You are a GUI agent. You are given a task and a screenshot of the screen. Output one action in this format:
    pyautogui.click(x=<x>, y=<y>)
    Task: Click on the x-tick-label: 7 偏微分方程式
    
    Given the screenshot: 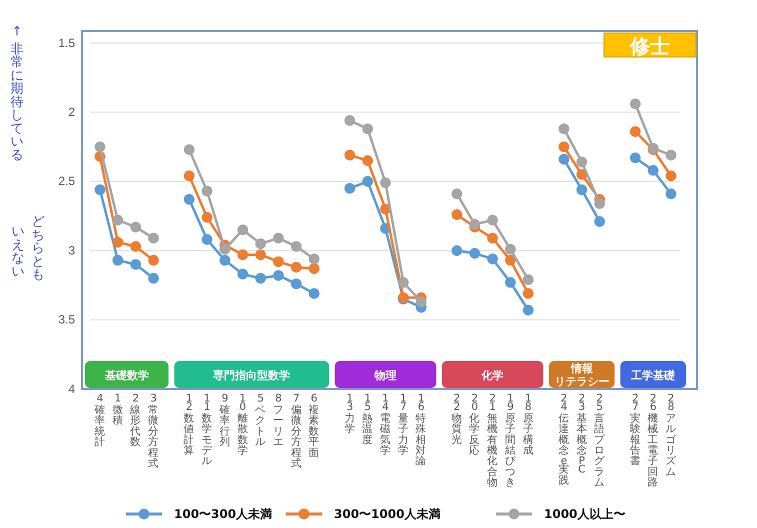 What is the action you would take?
    pyautogui.click(x=296, y=431)
    